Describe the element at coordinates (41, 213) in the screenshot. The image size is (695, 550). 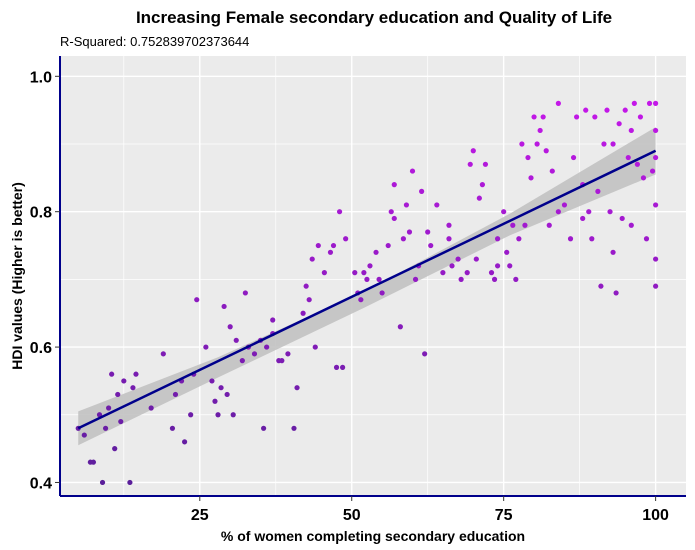
I see `y-tick-label: 0.8` at that location.